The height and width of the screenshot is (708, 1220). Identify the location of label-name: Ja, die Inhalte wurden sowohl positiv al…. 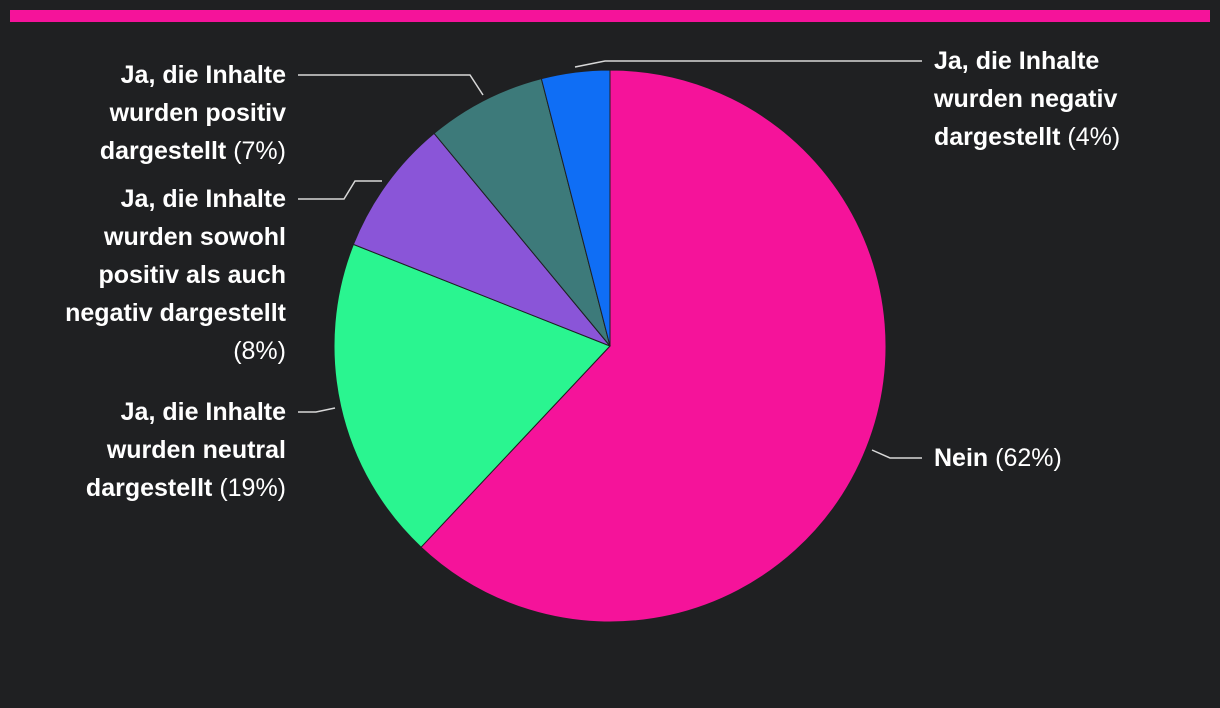
(175, 256).